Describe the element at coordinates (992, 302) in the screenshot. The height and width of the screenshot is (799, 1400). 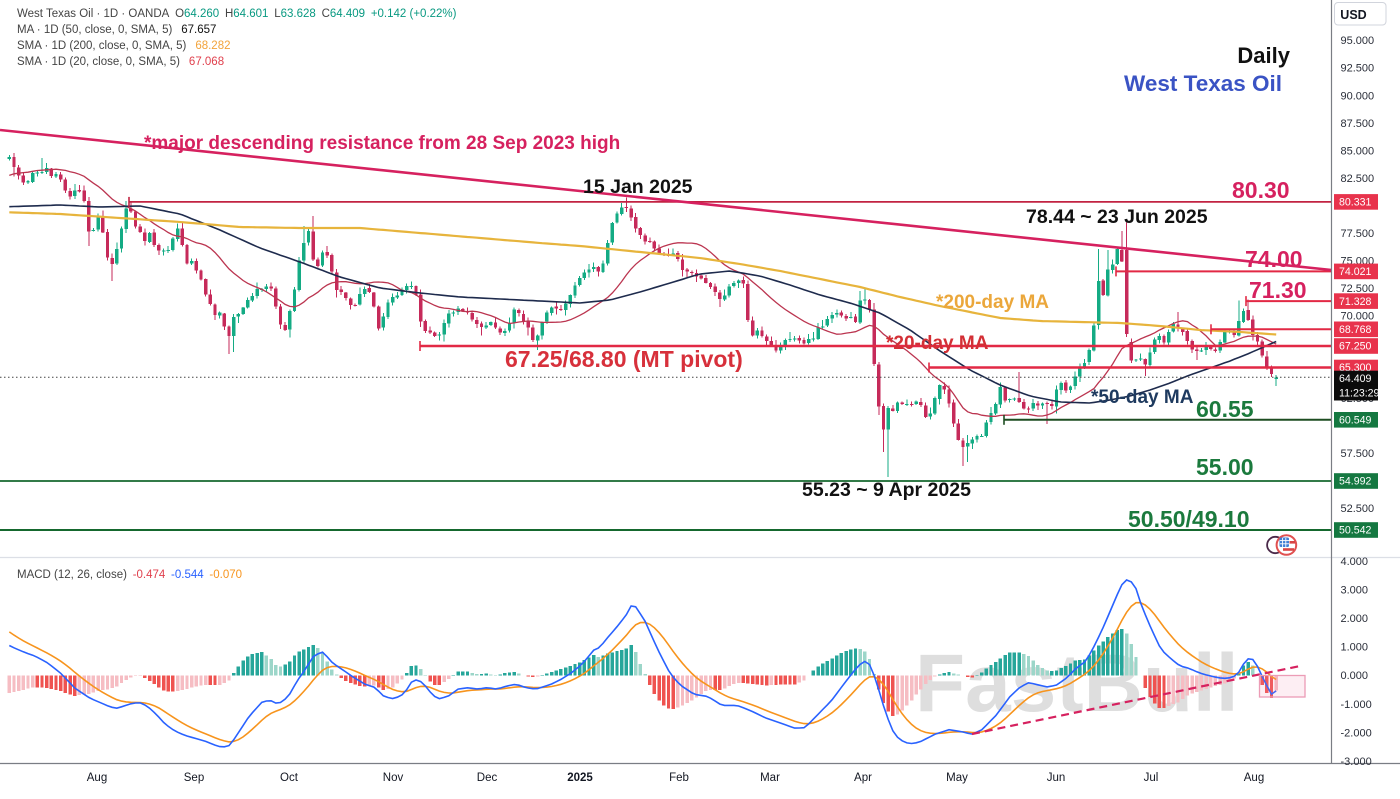
I see `svg-text: *200-day MA` at that location.